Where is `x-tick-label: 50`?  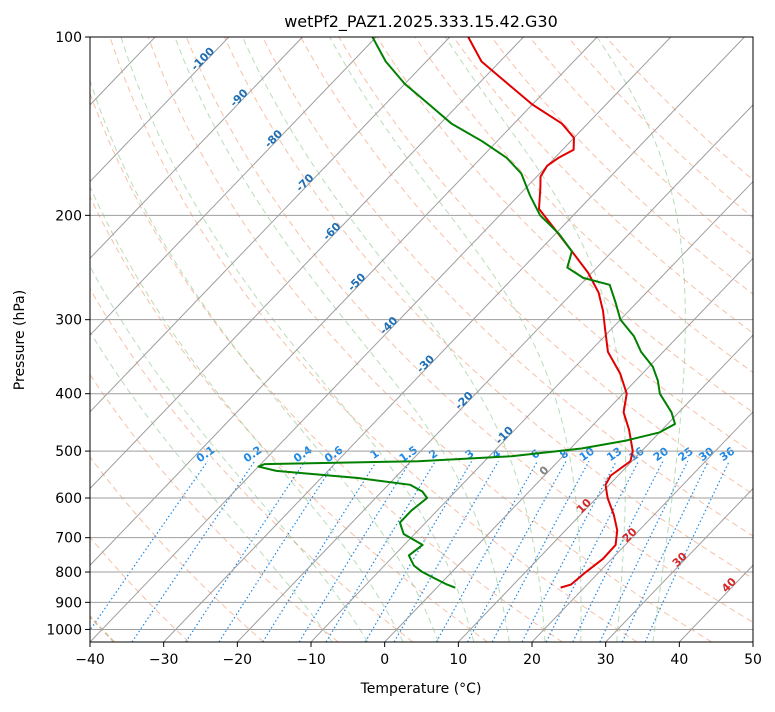 x-tick-label: 50 is located at coordinates (753, 660).